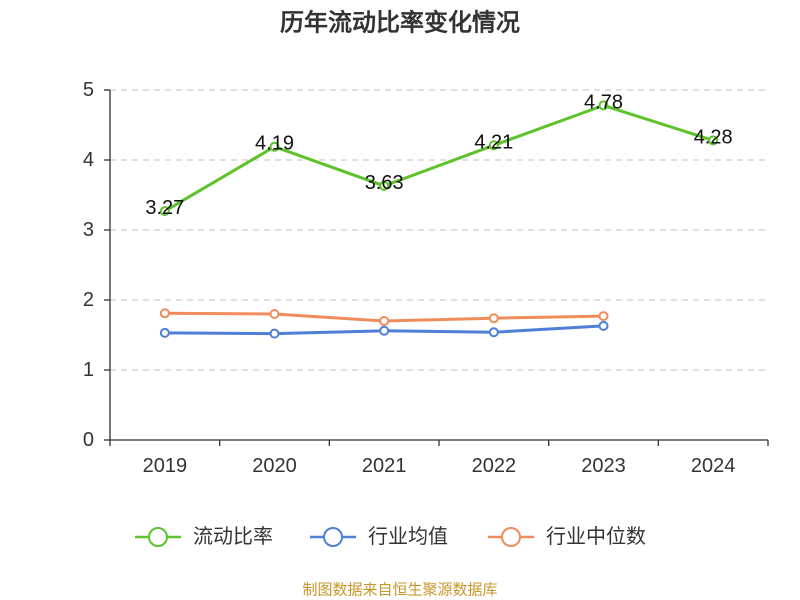 The width and height of the screenshot is (800, 600). Describe the element at coordinates (400, 23) in the screenshot. I see `chart-title: 历年流动比率变化情况` at that location.